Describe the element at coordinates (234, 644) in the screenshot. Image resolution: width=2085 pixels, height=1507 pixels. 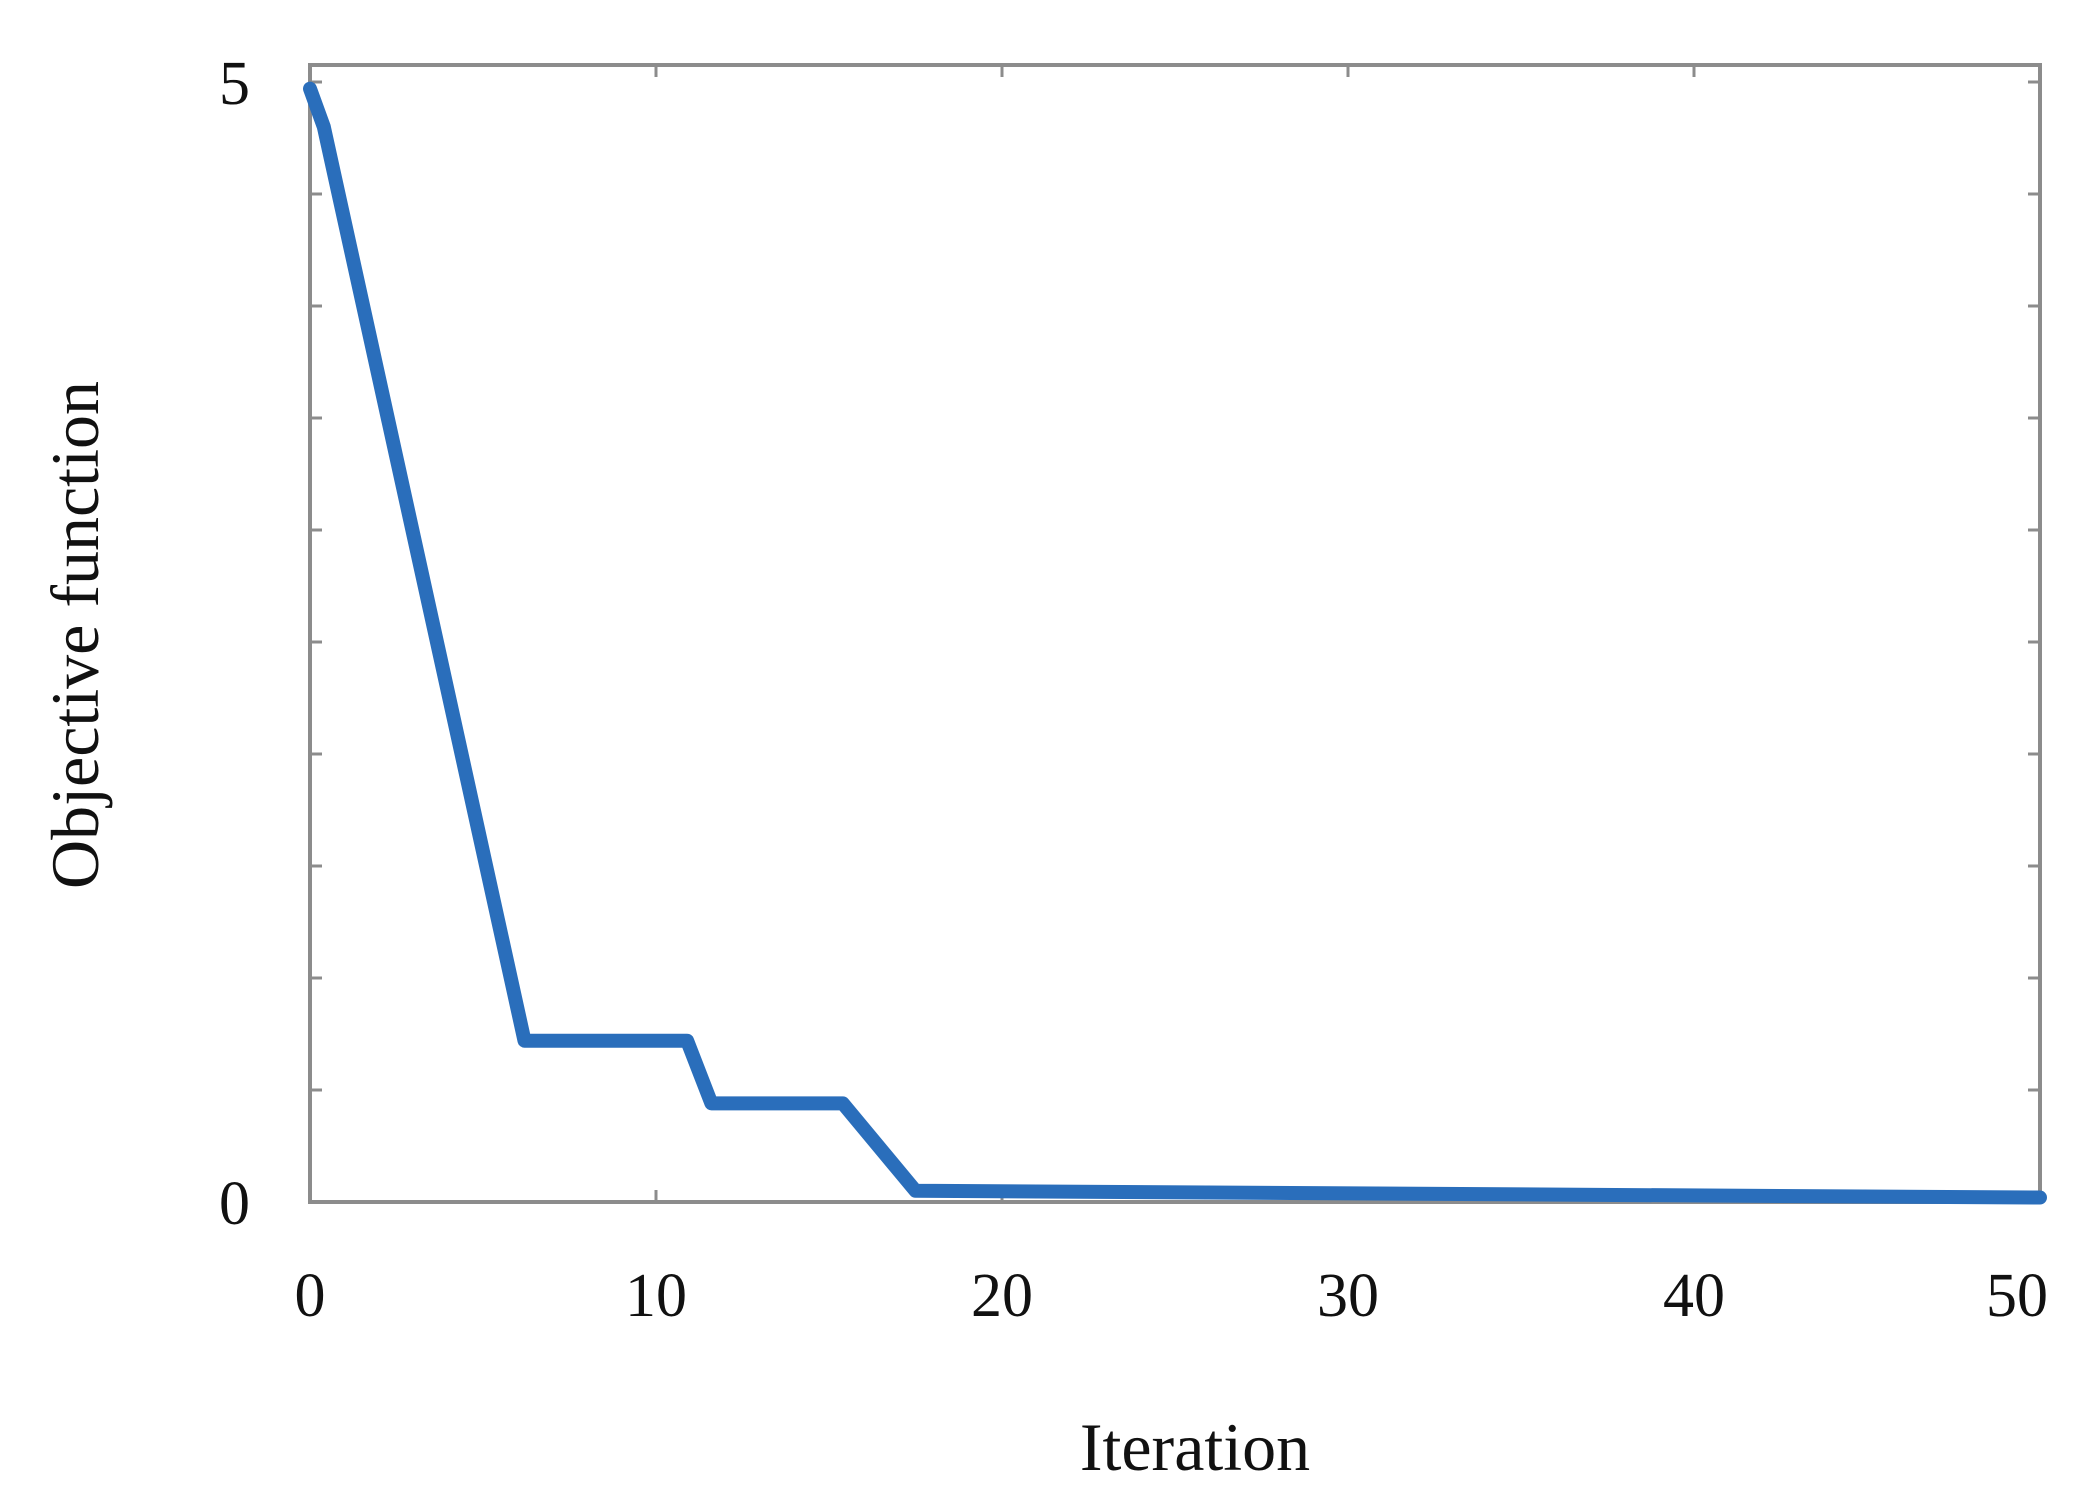
I see `y-tick-labels: 05` at that location.